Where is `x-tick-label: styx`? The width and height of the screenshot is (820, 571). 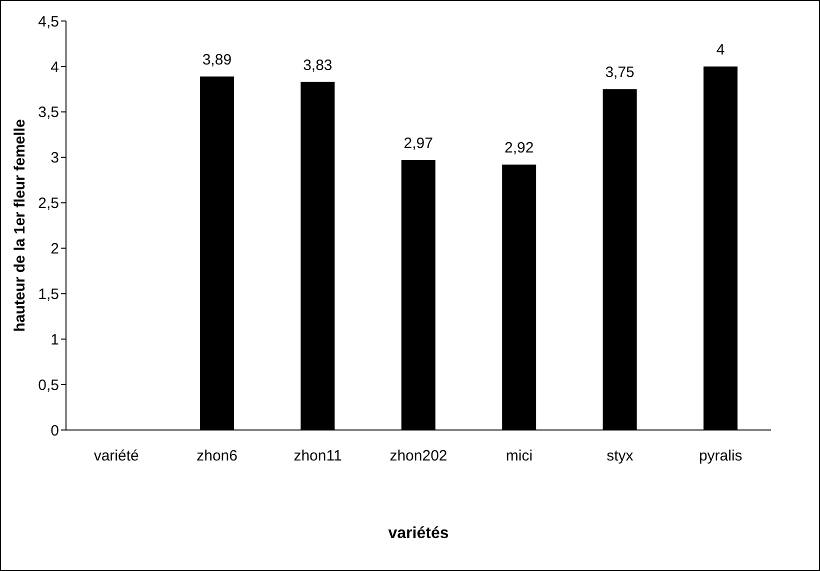
x-tick-label: styx is located at coordinates (620, 456).